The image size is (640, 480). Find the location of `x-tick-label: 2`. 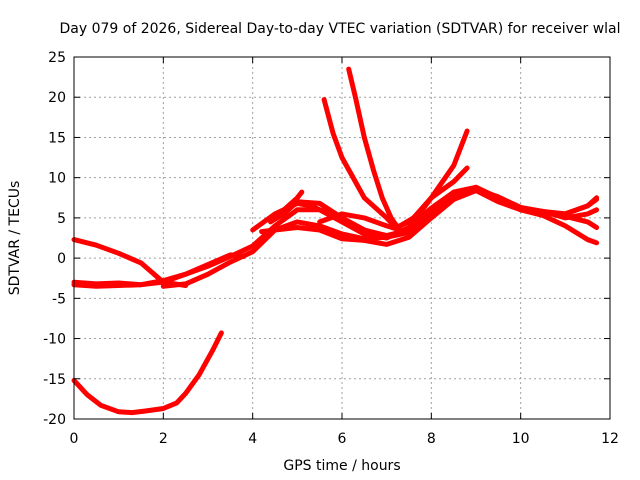

x-tick-label: 2 is located at coordinates (163, 439).